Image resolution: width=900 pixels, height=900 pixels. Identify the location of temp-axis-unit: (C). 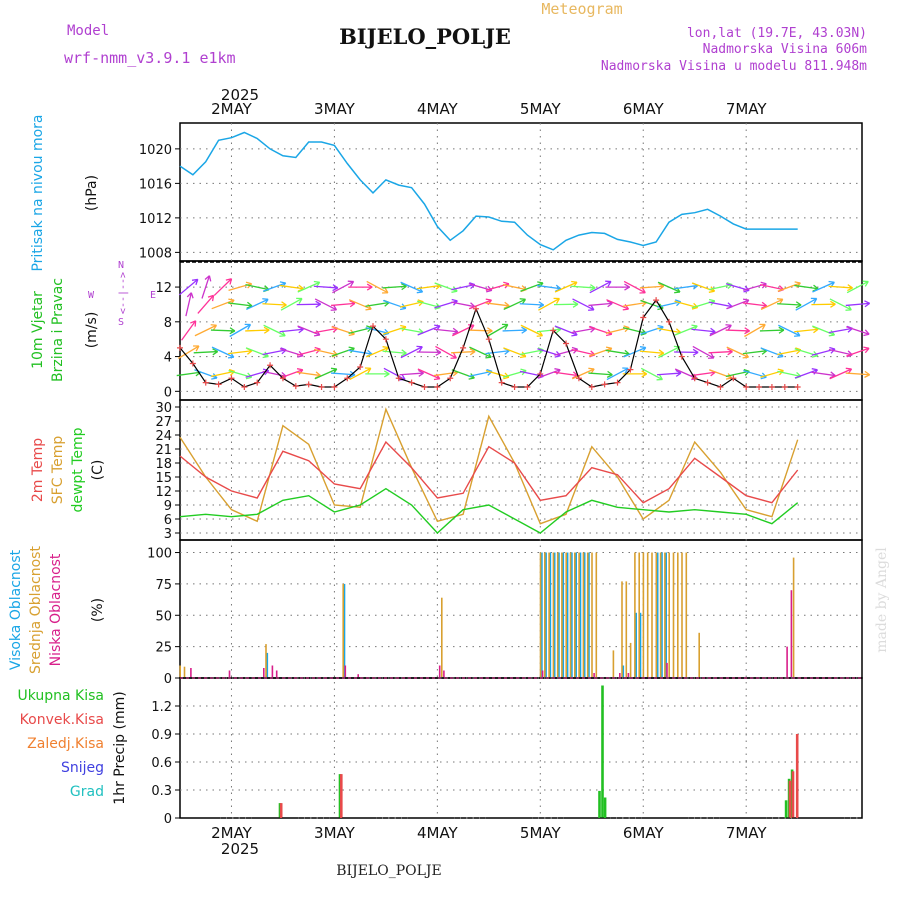
(98, 470).